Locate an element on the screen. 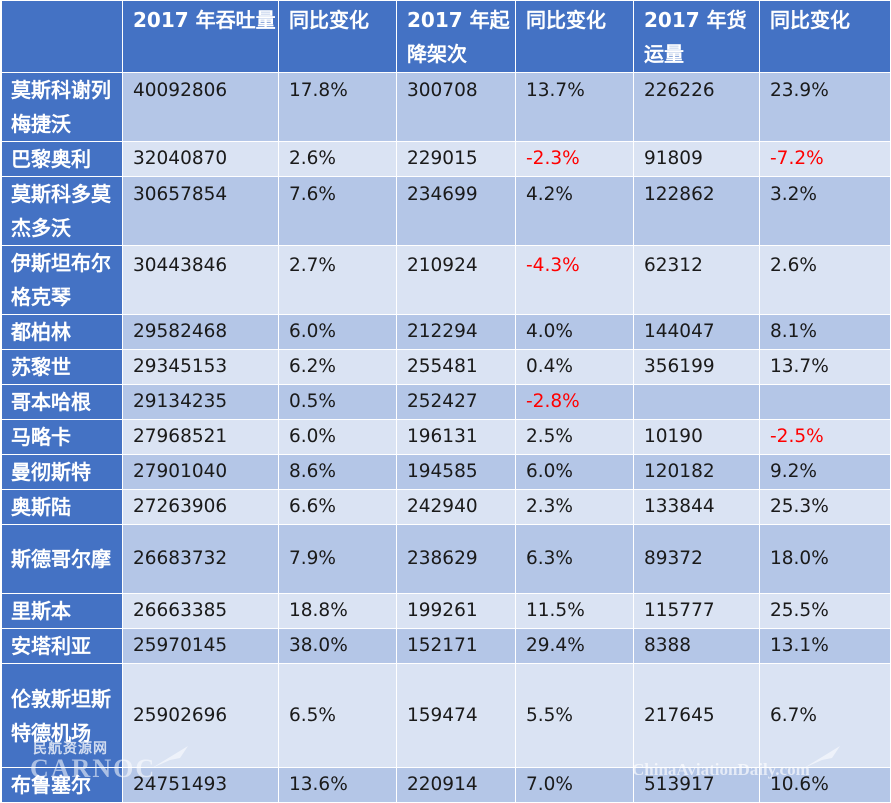 Image resolution: width=891 pixels, height=803 pixels. cargo-change-cell: 25.5% is located at coordinates (825, 611).